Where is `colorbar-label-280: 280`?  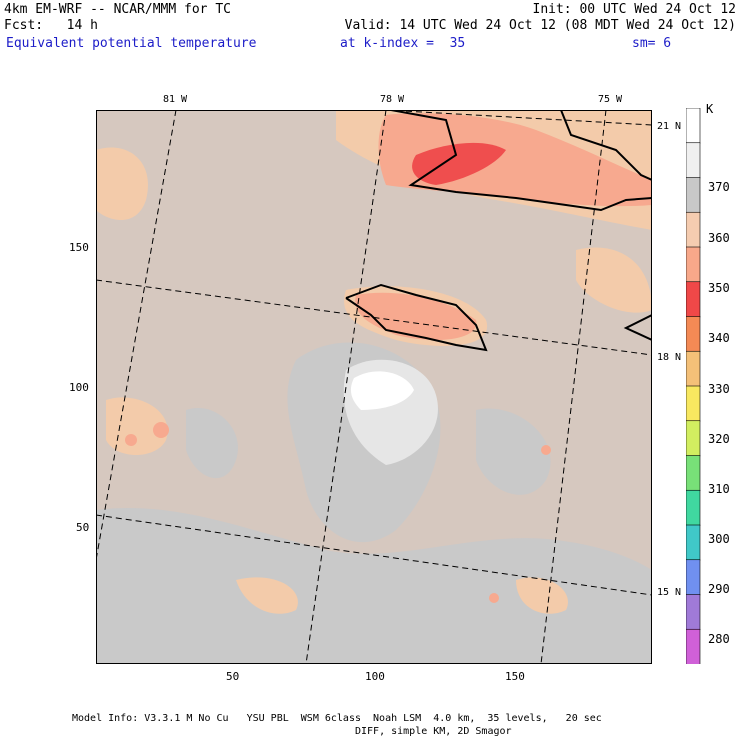 colorbar-label-280: 280 is located at coordinates (719, 639).